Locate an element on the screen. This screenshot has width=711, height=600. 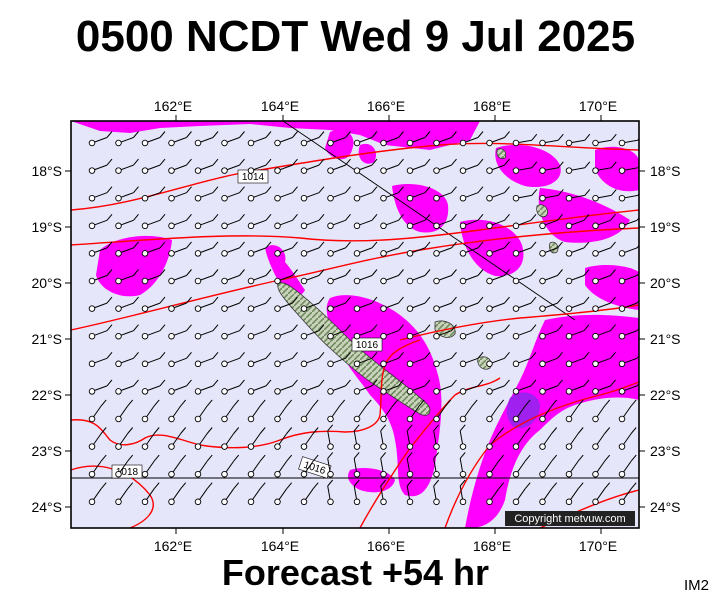
lat-label: 22°S is located at coordinates (46, 395).